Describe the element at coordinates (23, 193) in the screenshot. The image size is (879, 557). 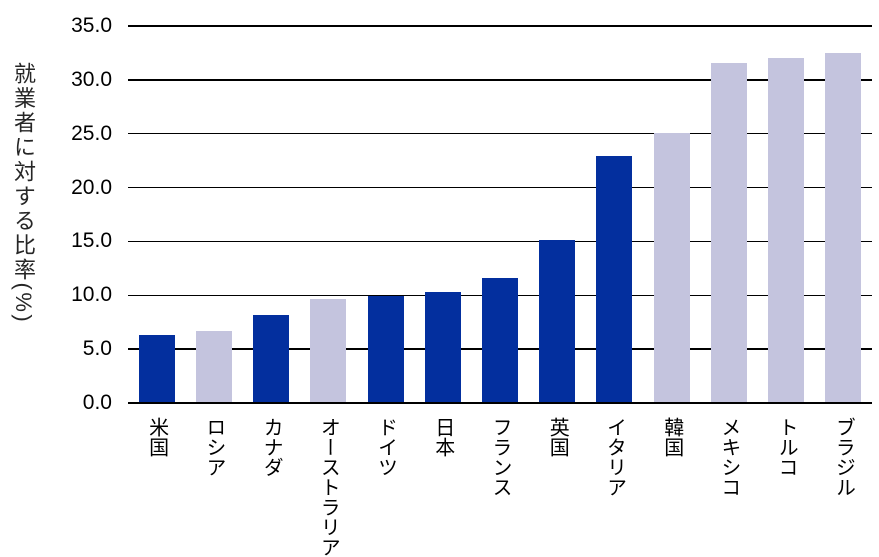
I see `y-axis-title: 就業者に対する比率(%)` at that location.